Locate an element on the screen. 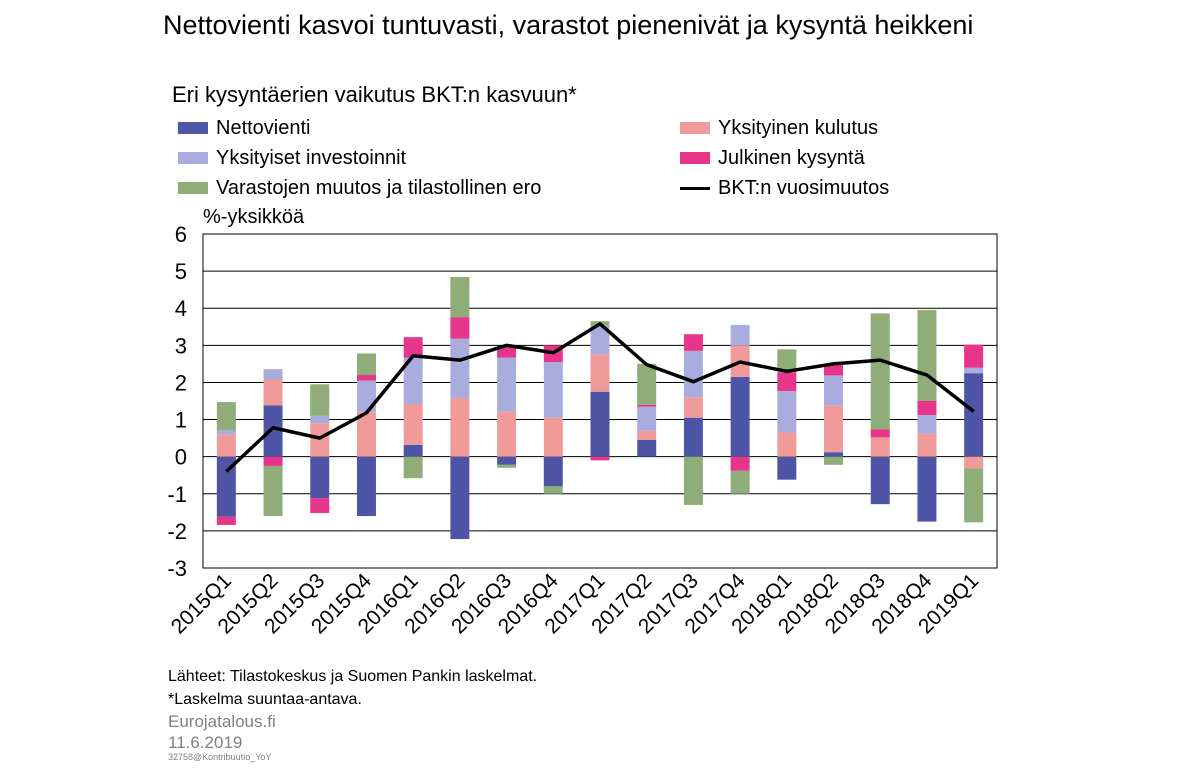  y-tick-label: 3 is located at coordinates (181, 345).